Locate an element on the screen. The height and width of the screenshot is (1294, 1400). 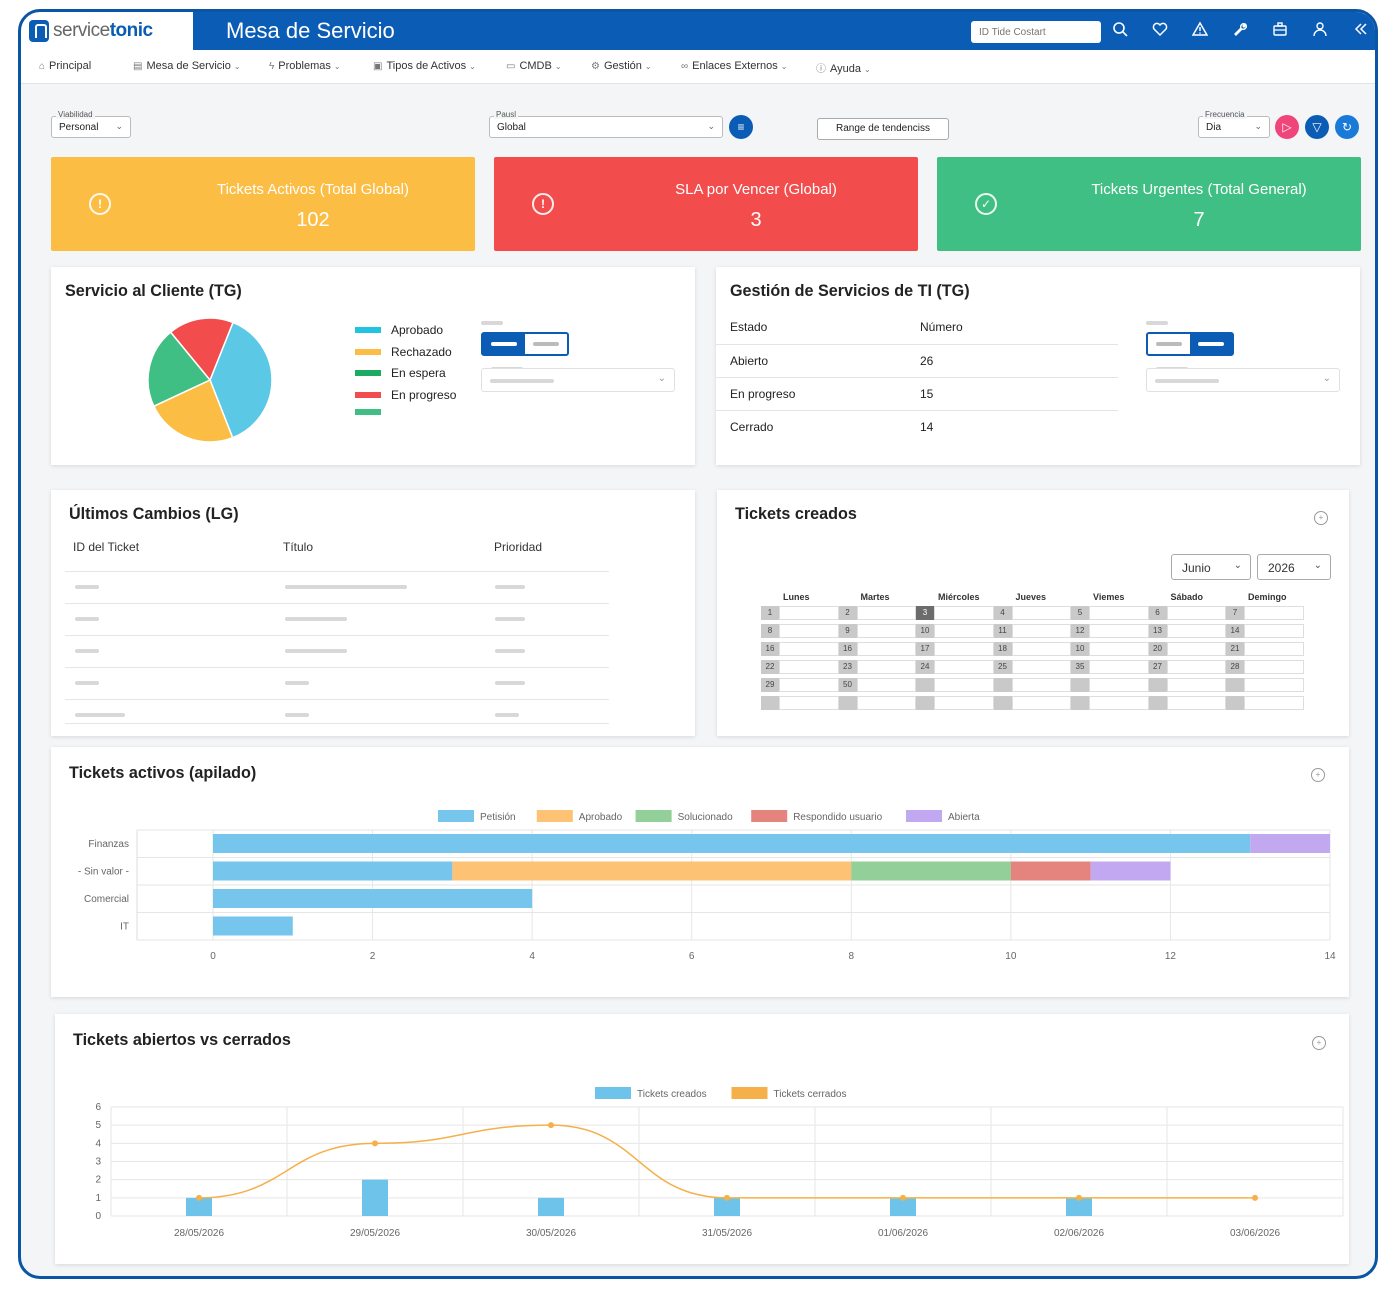
table-row: En progreso 15 is located at coordinates (917, 394).